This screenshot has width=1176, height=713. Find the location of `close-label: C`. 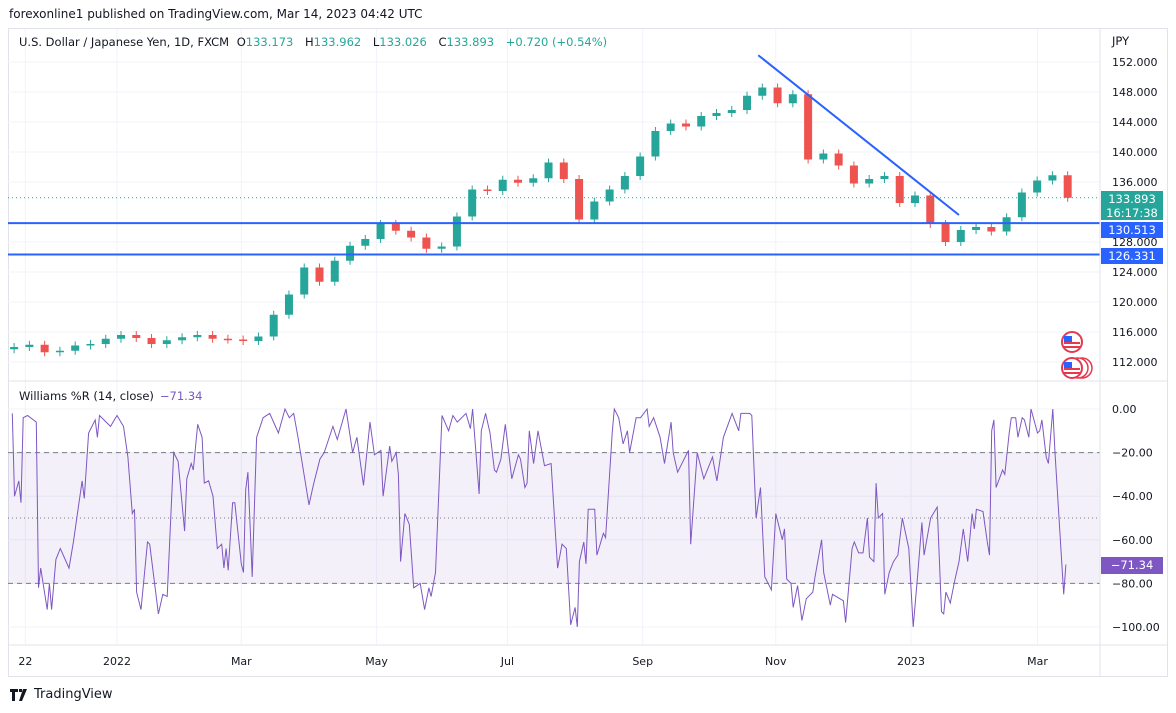

close-label: C is located at coordinates (442, 42).